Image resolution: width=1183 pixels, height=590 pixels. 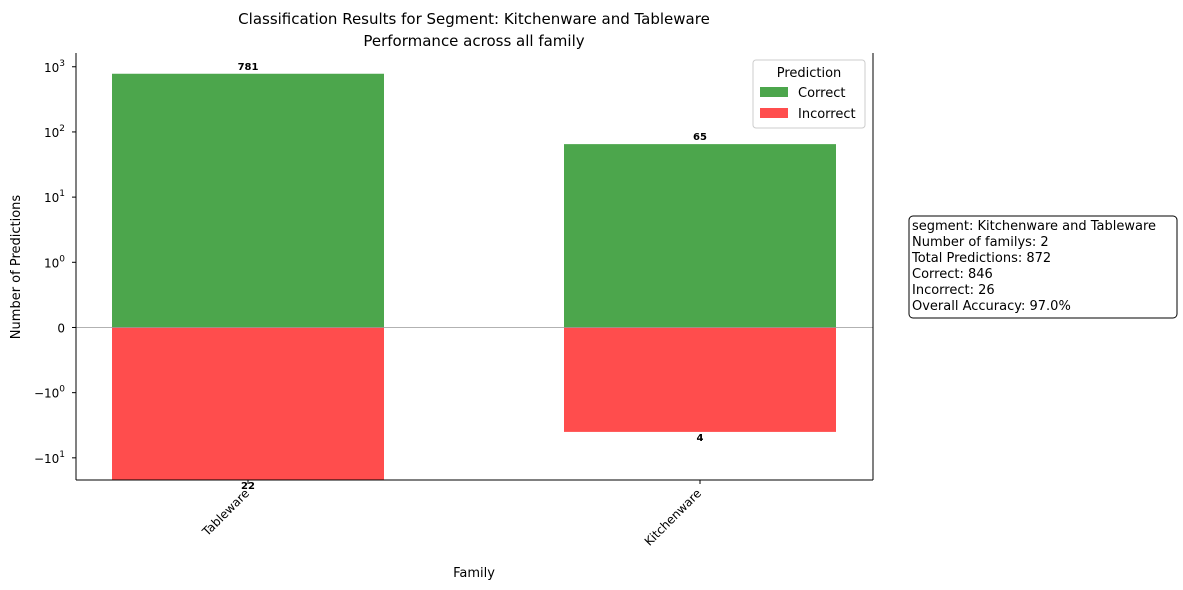 What do you see at coordinates (827, 114) in the screenshot?
I see `legend-entry-incorrect: Incorrect` at bounding box center [827, 114].